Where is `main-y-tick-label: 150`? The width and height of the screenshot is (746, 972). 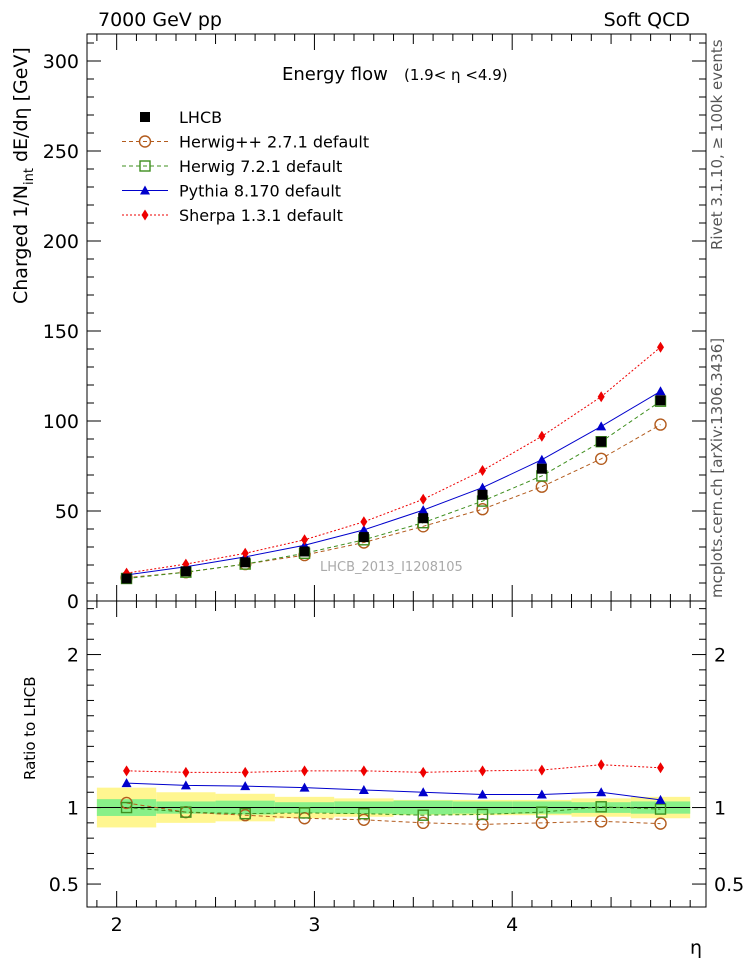 main-y-tick-label: 150 is located at coordinates (61, 332).